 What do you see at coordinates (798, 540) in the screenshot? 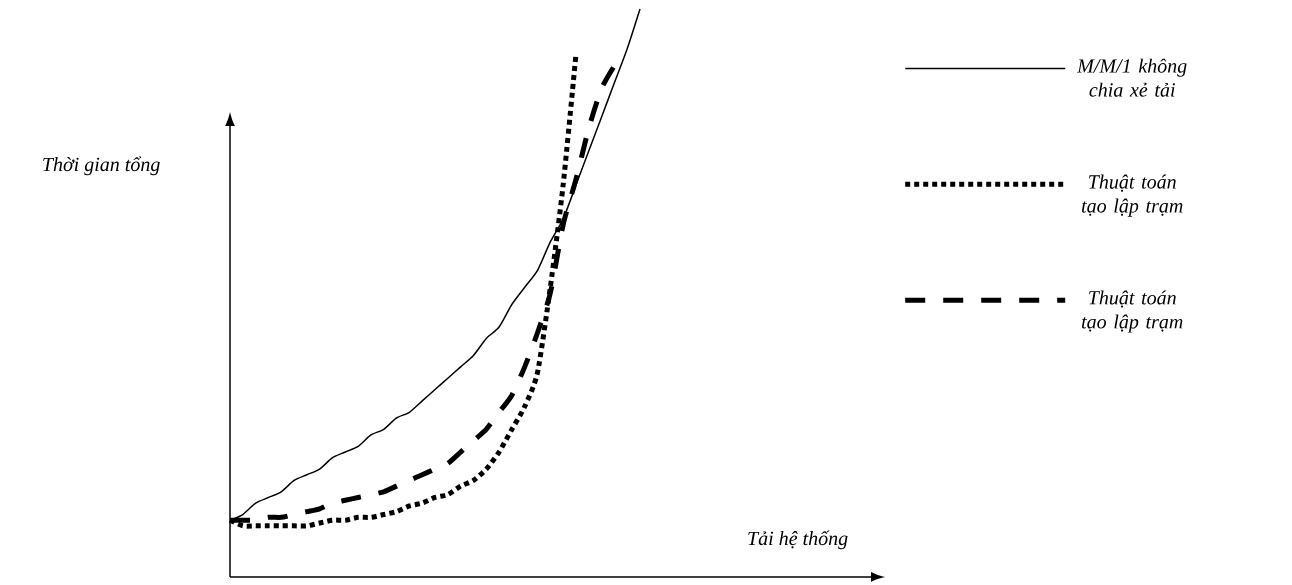
I see `text: Tải hệ thống` at bounding box center [798, 540].